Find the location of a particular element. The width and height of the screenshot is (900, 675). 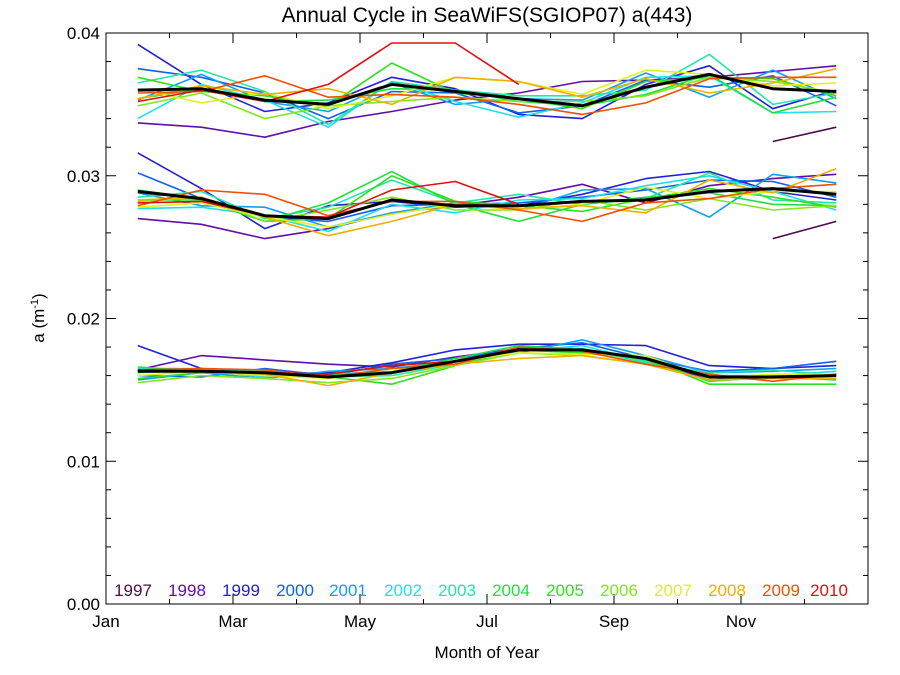

x-tick-label: Jan is located at coordinates (105, 621).